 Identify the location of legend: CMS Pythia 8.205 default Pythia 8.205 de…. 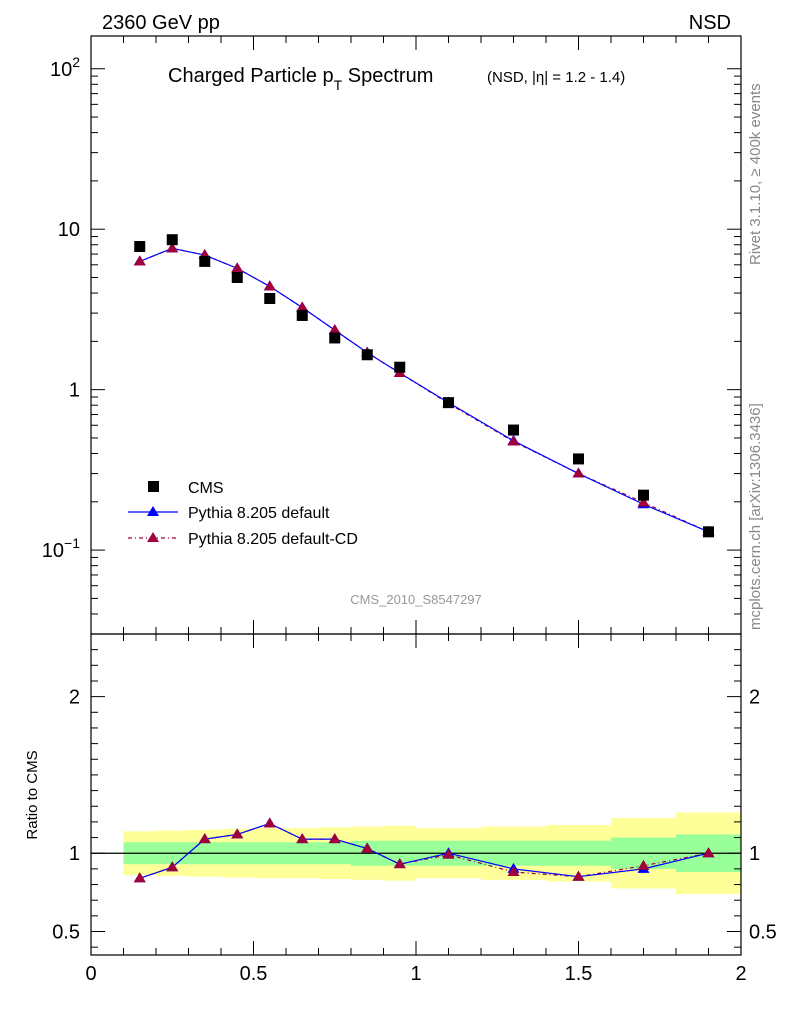
(243, 514).